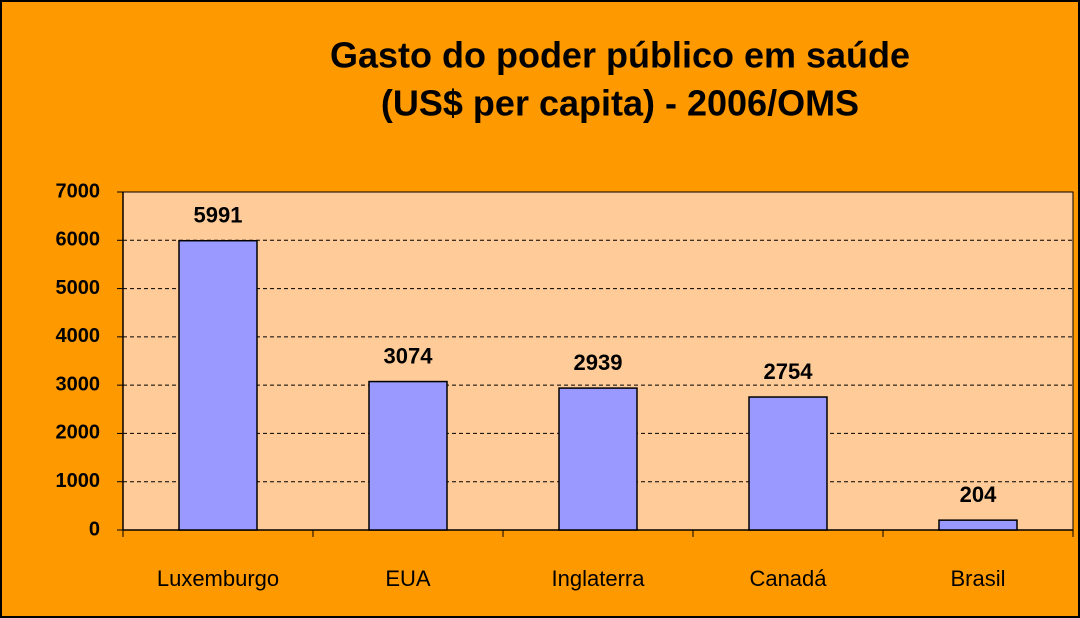  I want to click on y-tick-label: 7000, so click(78, 191).